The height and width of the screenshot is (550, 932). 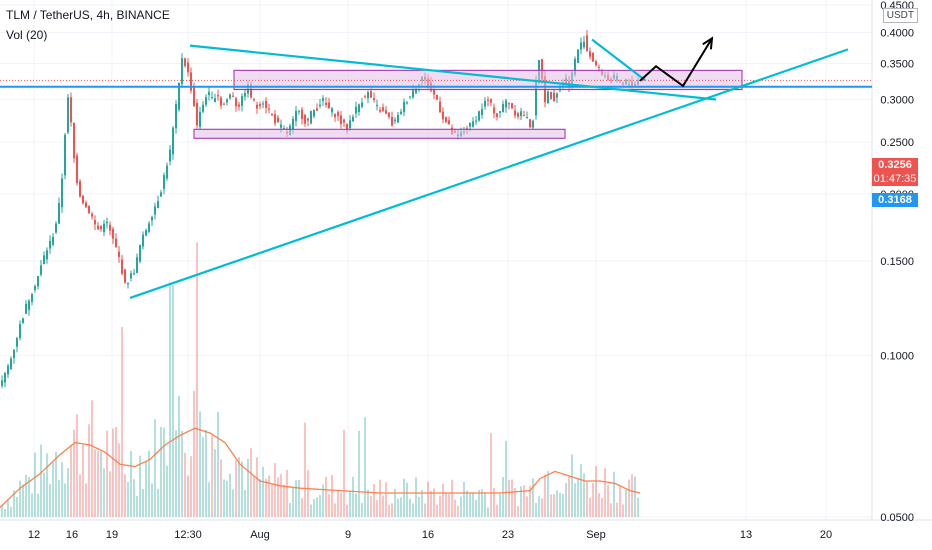 What do you see at coordinates (188, 535) in the screenshot?
I see `time-axis-label: 12:30` at bounding box center [188, 535].